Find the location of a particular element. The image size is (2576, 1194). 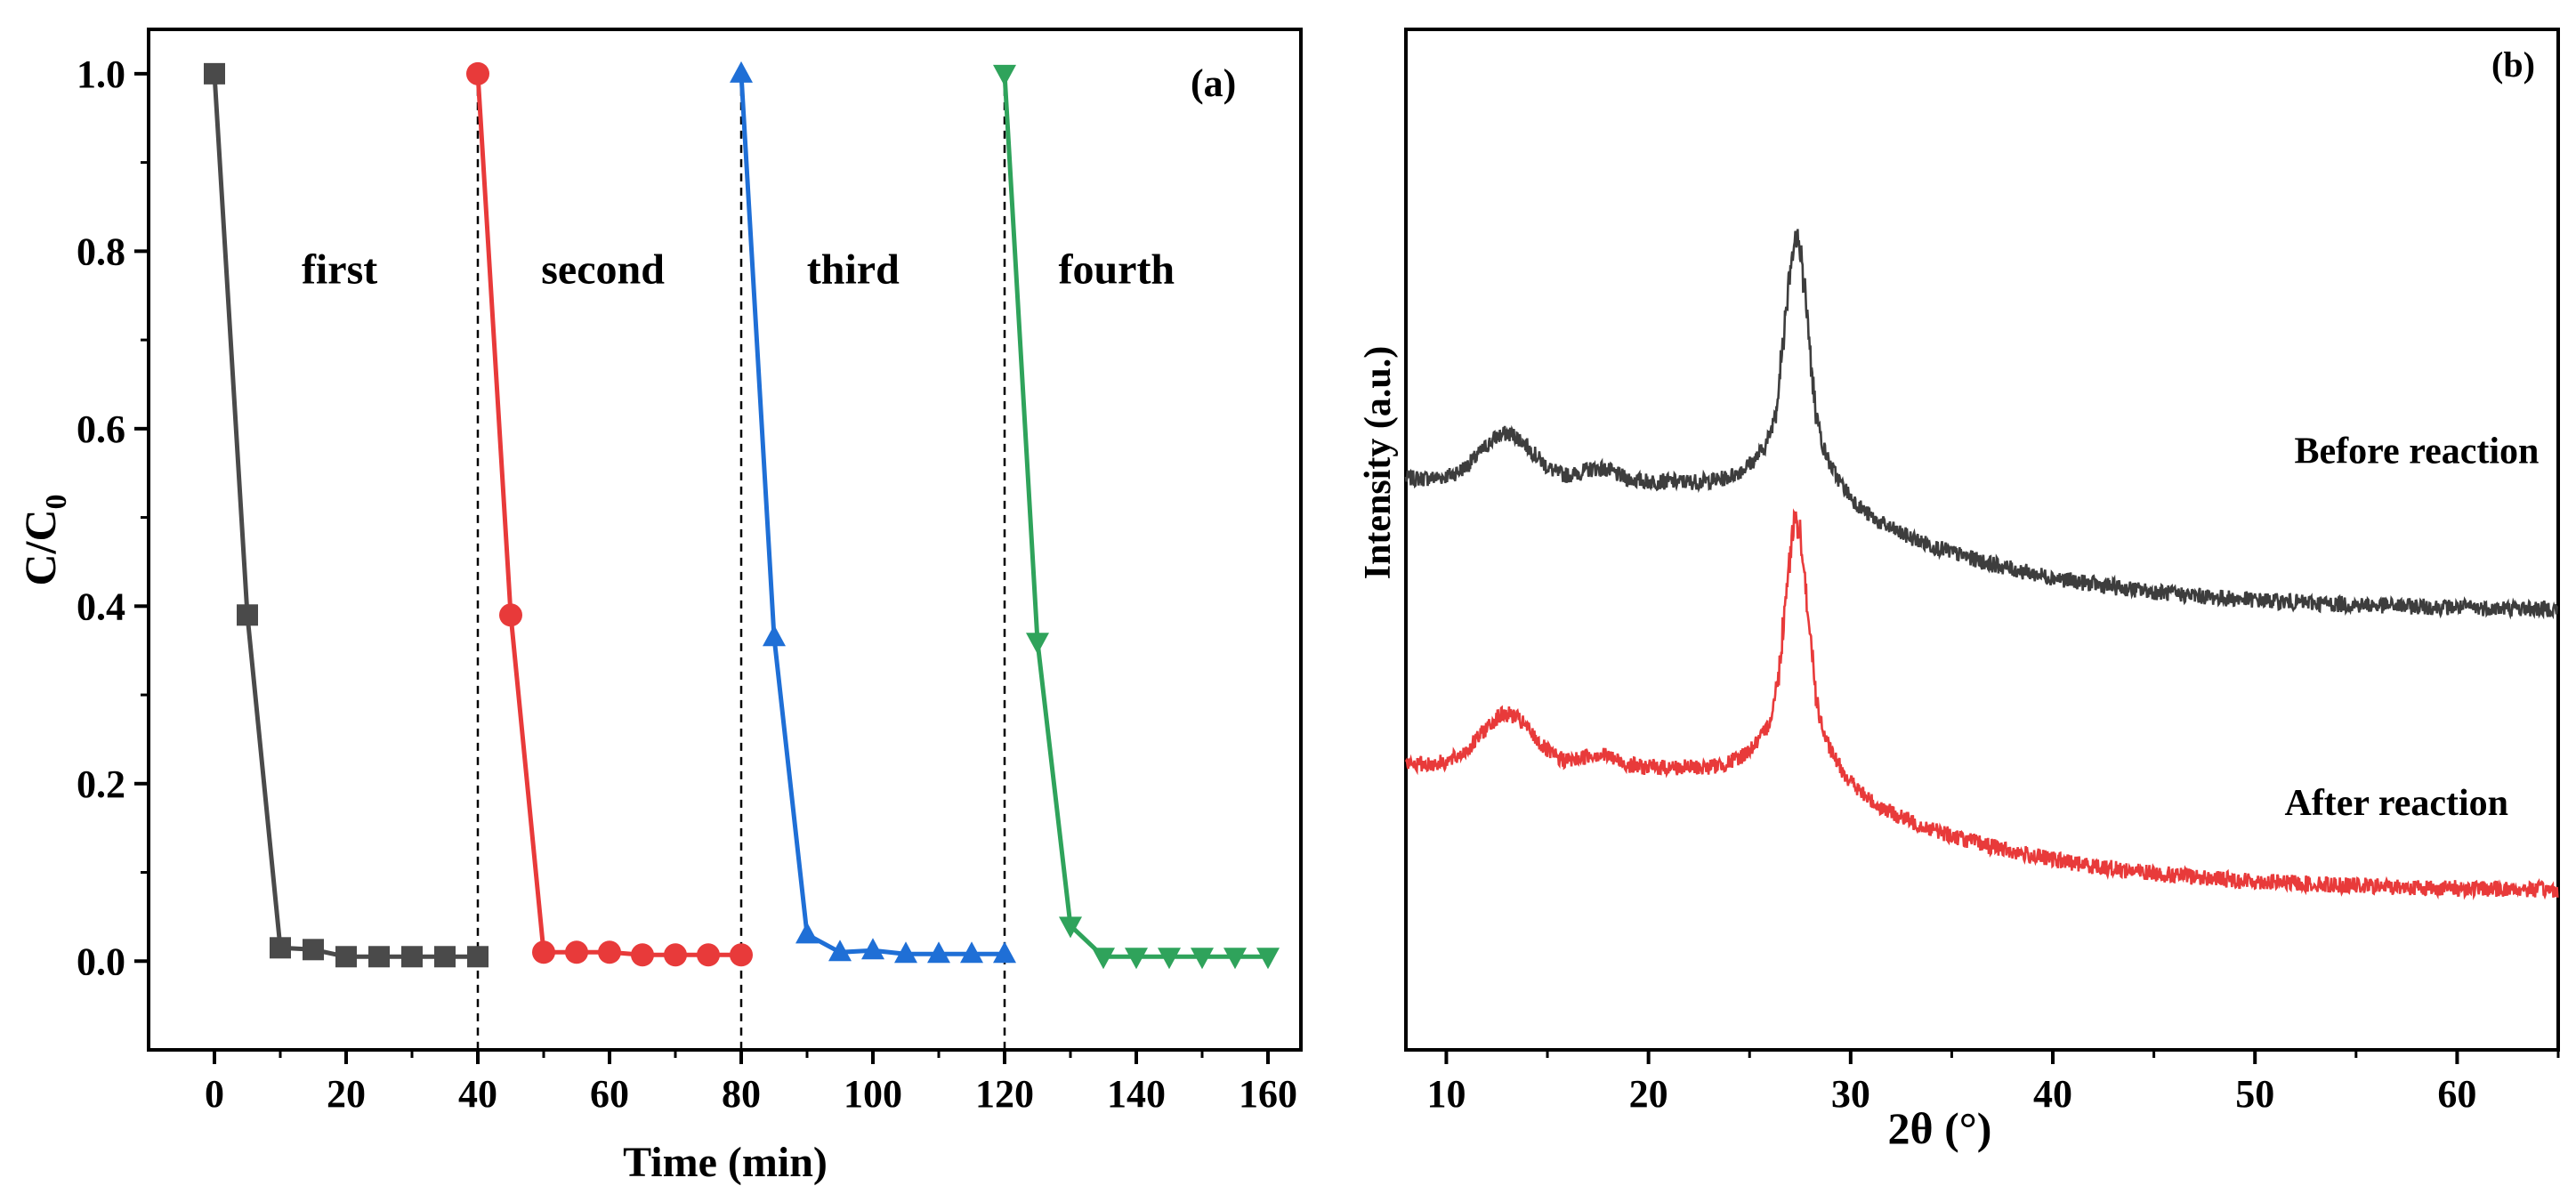

x-tick-label: 50 is located at coordinates (2254, 1094).